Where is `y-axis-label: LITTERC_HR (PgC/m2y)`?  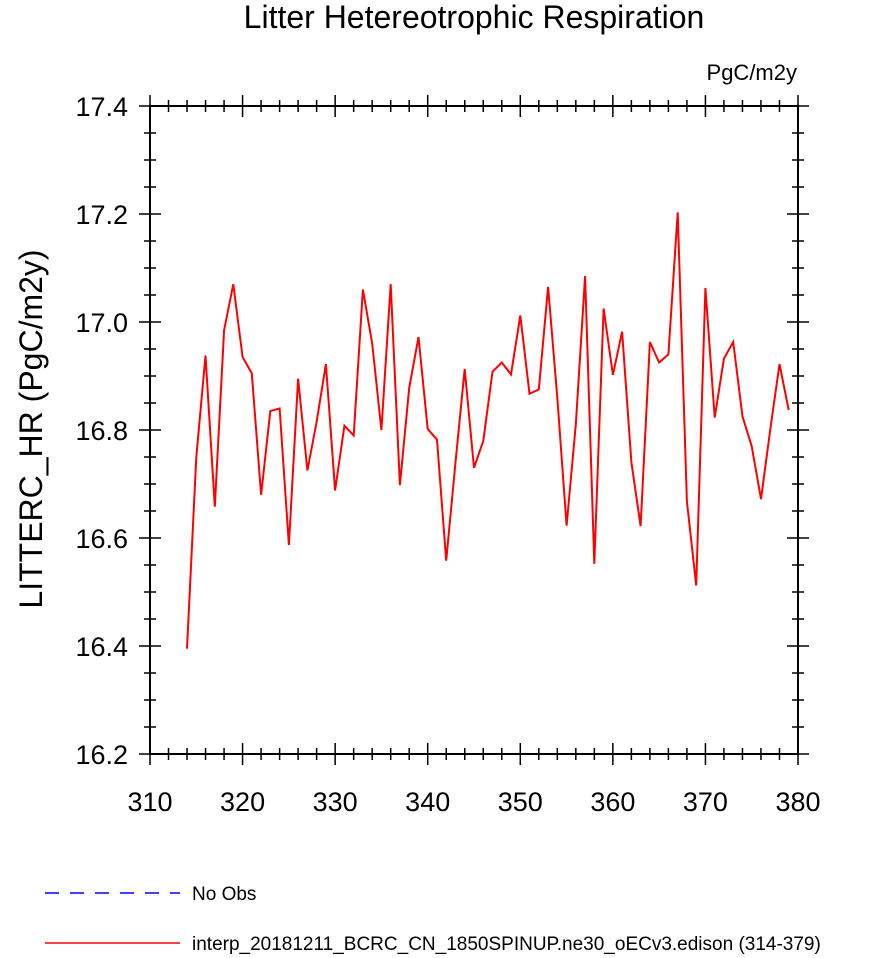 y-axis-label: LITTERC_HR (PgC/m2y) is located at coordinates (31, 428).